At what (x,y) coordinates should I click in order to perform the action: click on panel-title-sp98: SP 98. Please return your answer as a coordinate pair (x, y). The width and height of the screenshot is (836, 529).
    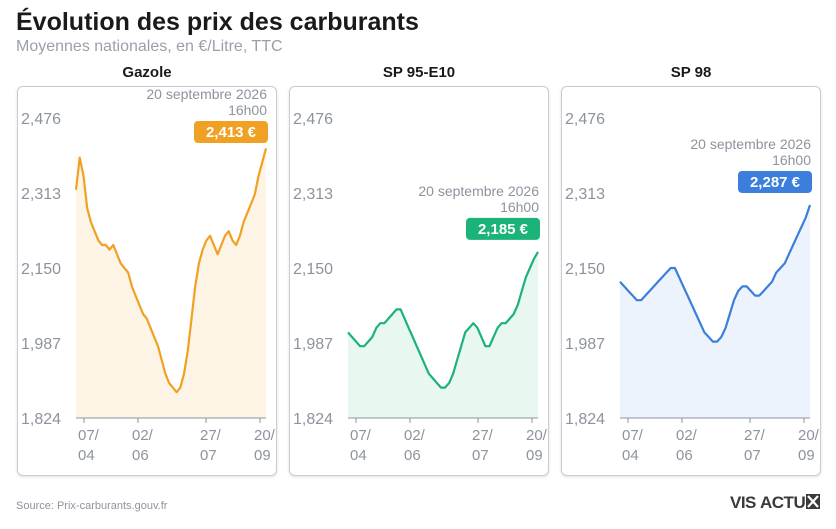
    Looking at the image, I should click on (691, 72).